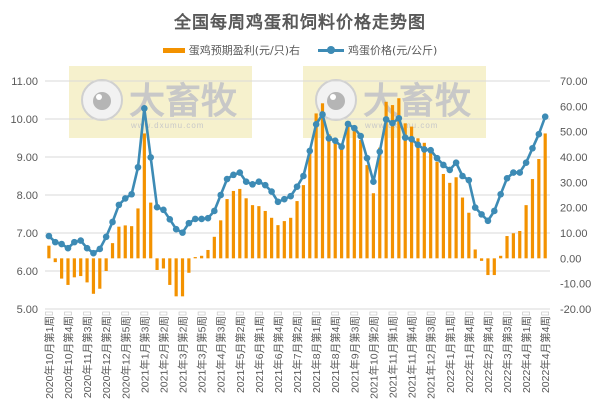 The width and height of the screenshot is (600, 414). What do you see at coordinates (574, 234) in the screenshot?
I see `right-axis-tick: 10.00` at bounding box center [574, 234].